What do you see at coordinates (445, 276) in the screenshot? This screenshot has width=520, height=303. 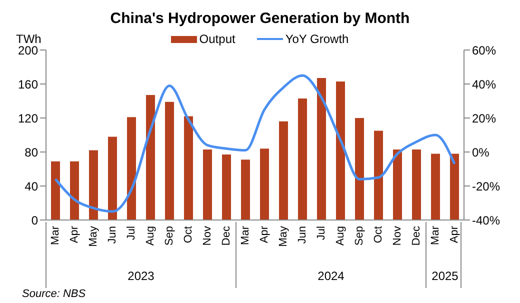 I see `text: 2025` at bounding box center [445, 276].